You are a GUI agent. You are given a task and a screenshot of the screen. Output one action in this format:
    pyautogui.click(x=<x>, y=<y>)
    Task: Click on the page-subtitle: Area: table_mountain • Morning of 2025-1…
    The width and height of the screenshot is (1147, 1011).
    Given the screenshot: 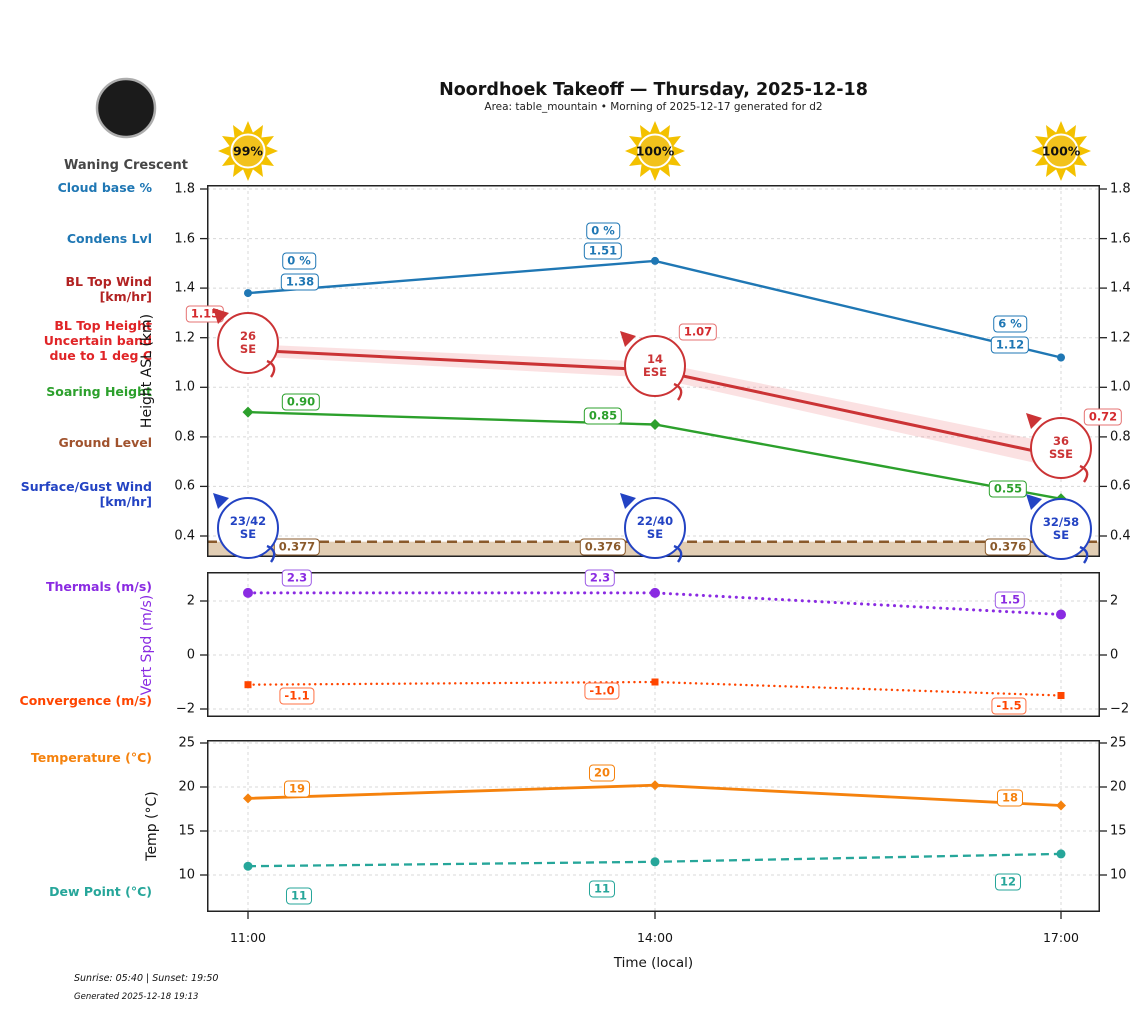 What is the action you would take?
    pyautogui.click(x=653, y=107)
    